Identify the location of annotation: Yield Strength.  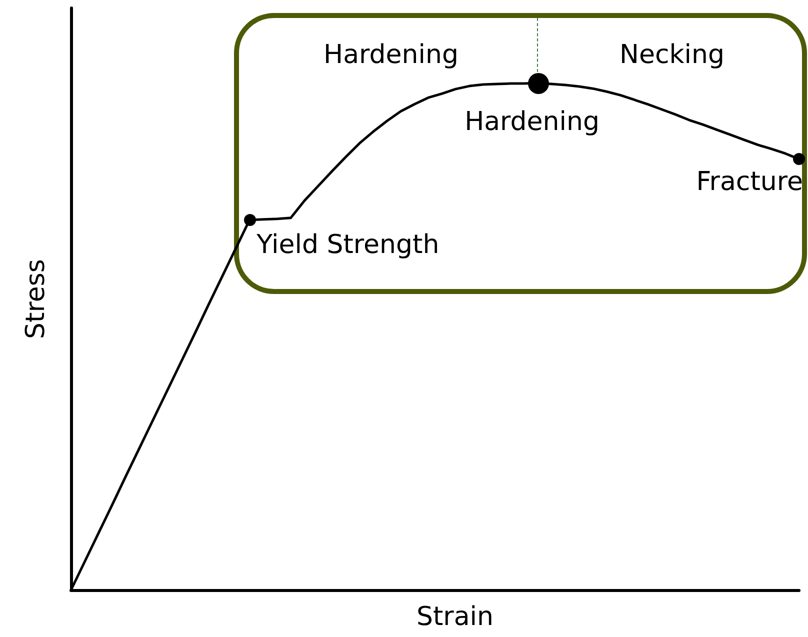
(348, 245).